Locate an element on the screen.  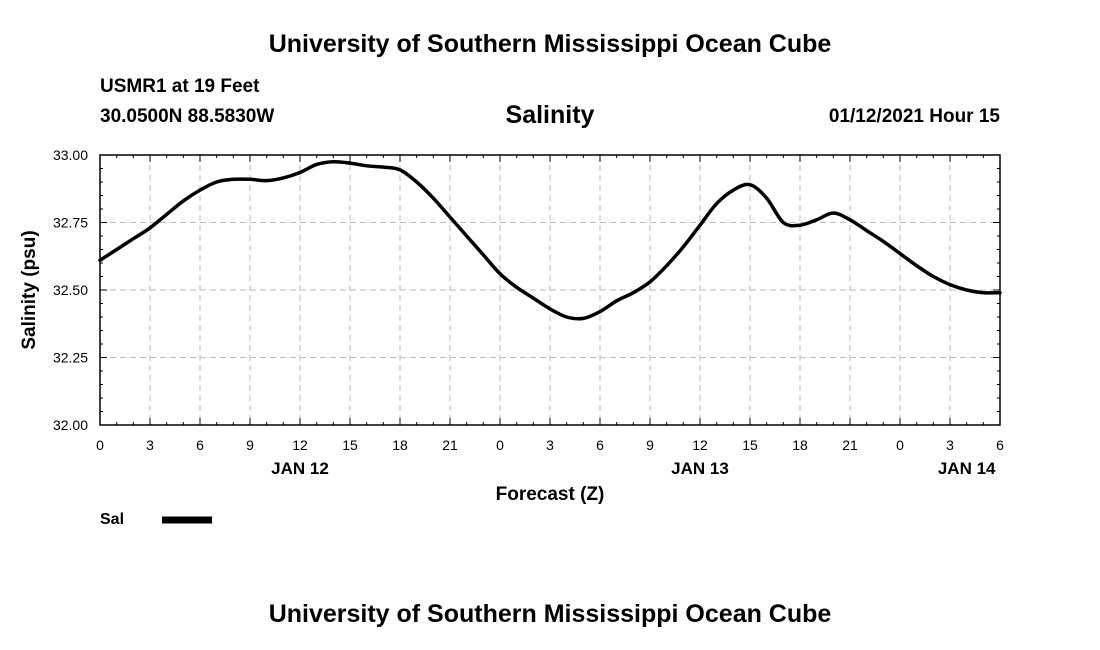
date-label: JAN 14 is located at coordinates (967, 468).